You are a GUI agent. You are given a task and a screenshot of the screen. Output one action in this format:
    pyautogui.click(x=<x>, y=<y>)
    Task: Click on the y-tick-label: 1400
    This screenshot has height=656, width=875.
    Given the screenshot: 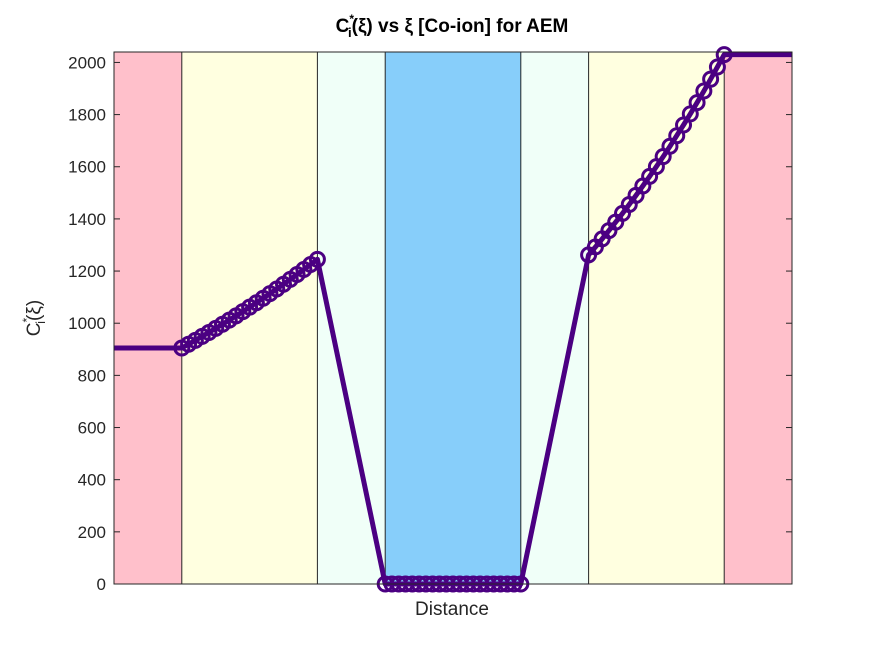 What is the action you would take?
    pyautogui.click(x=87, y=219)
    